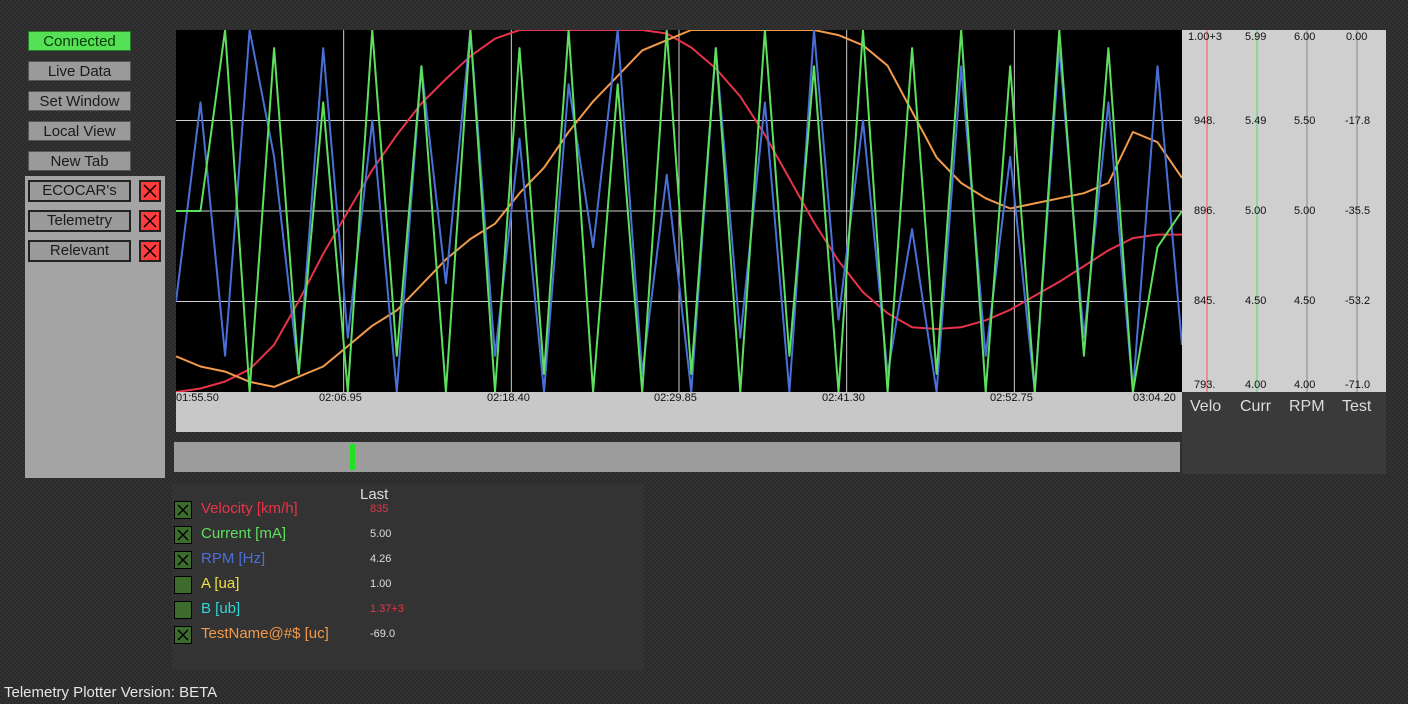  I want to click on tab-relevant: Relevant, so click(79, 251).